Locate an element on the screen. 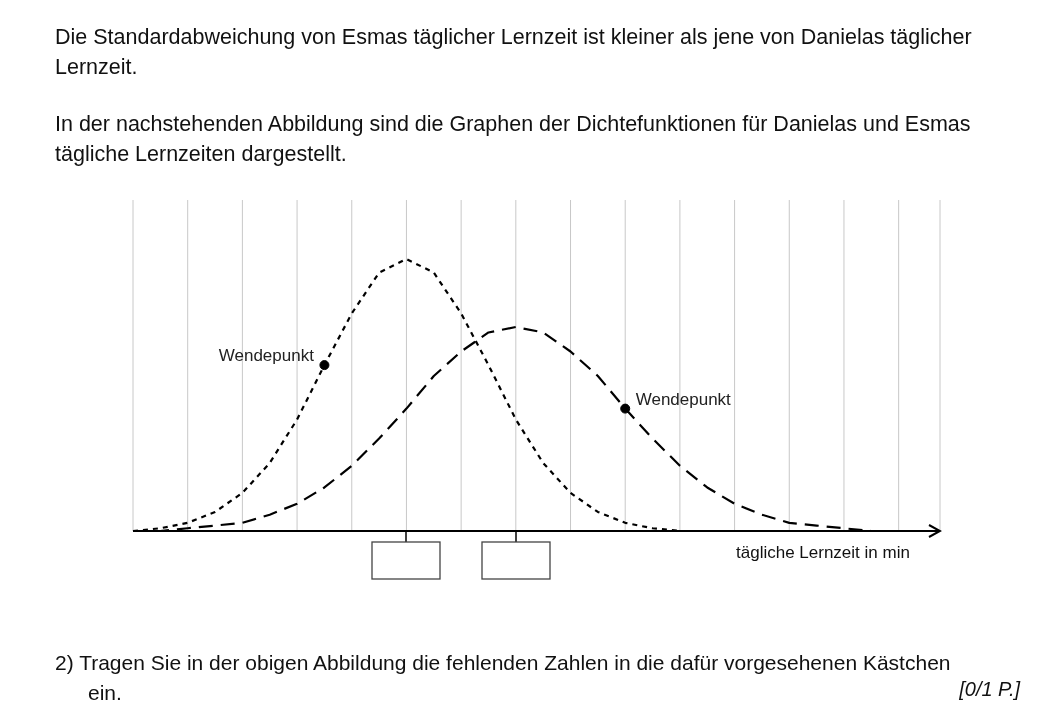 This screenshot has height=726, width=1040. text: 2) Tragen Sie in der obigen Abbildung die fehlenden Zahlen in die dafür vorgesehenen Kästchen ein. is located at coordinates (503, 677).